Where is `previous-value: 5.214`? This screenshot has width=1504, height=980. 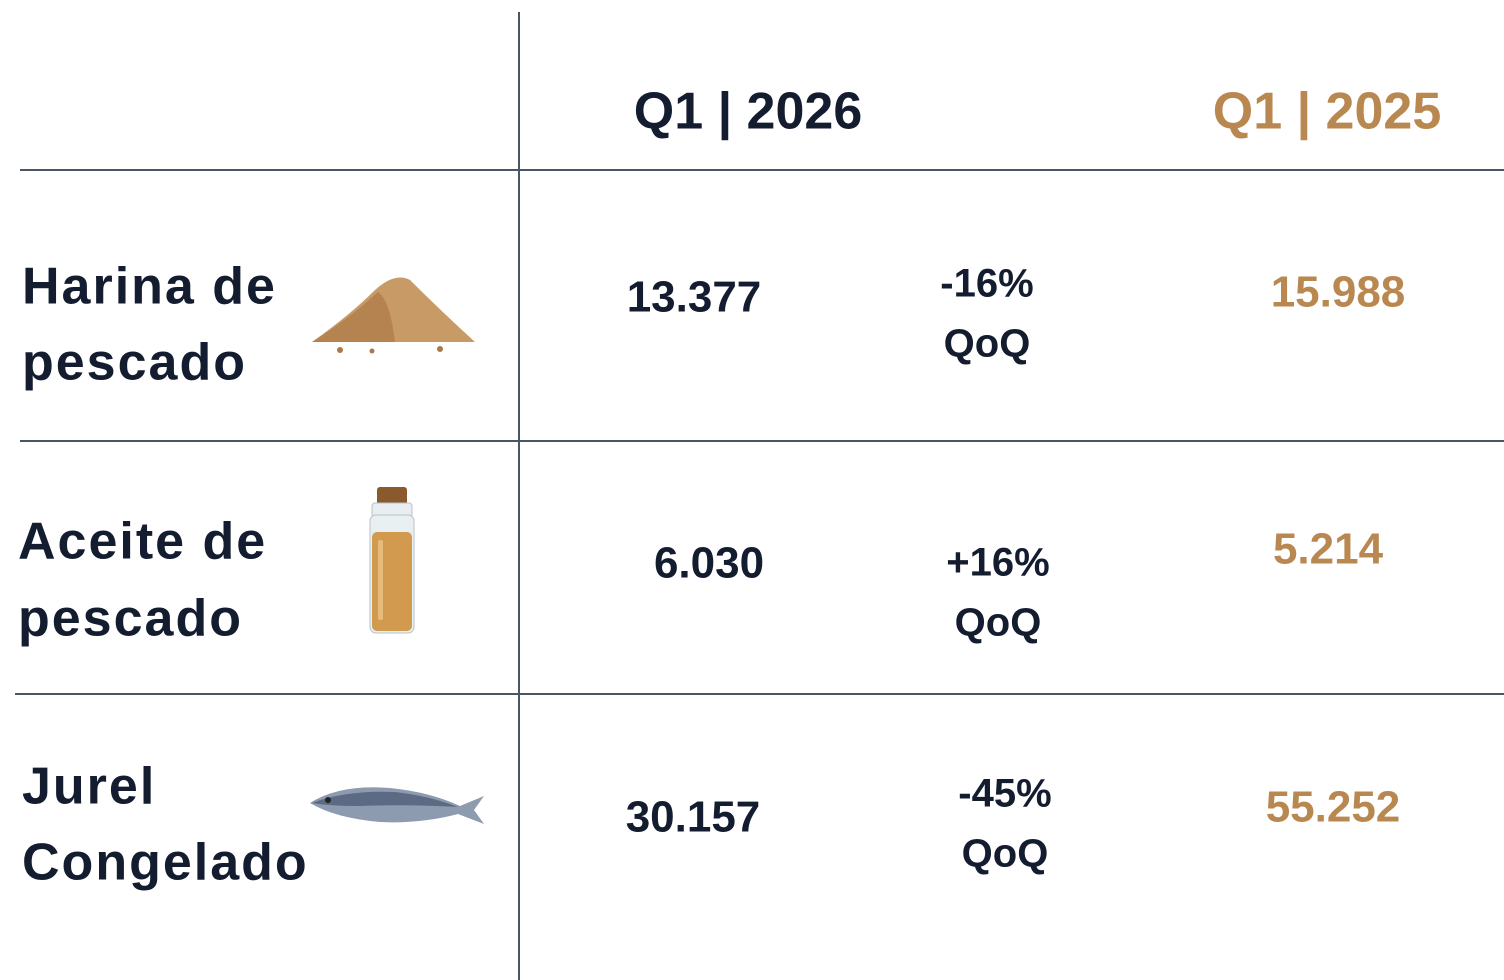
previous-value: 5.214 is located at coordinates (1328, 549).